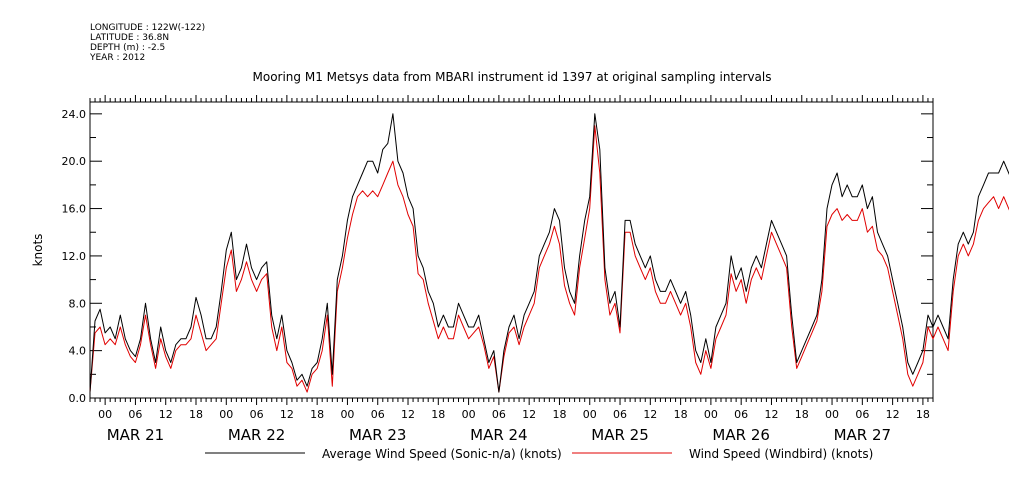  What do you see at coordinates (74, 256) in the screenshot?
I see `y-tick-label: 12.0` at bounding box center [74, 256].